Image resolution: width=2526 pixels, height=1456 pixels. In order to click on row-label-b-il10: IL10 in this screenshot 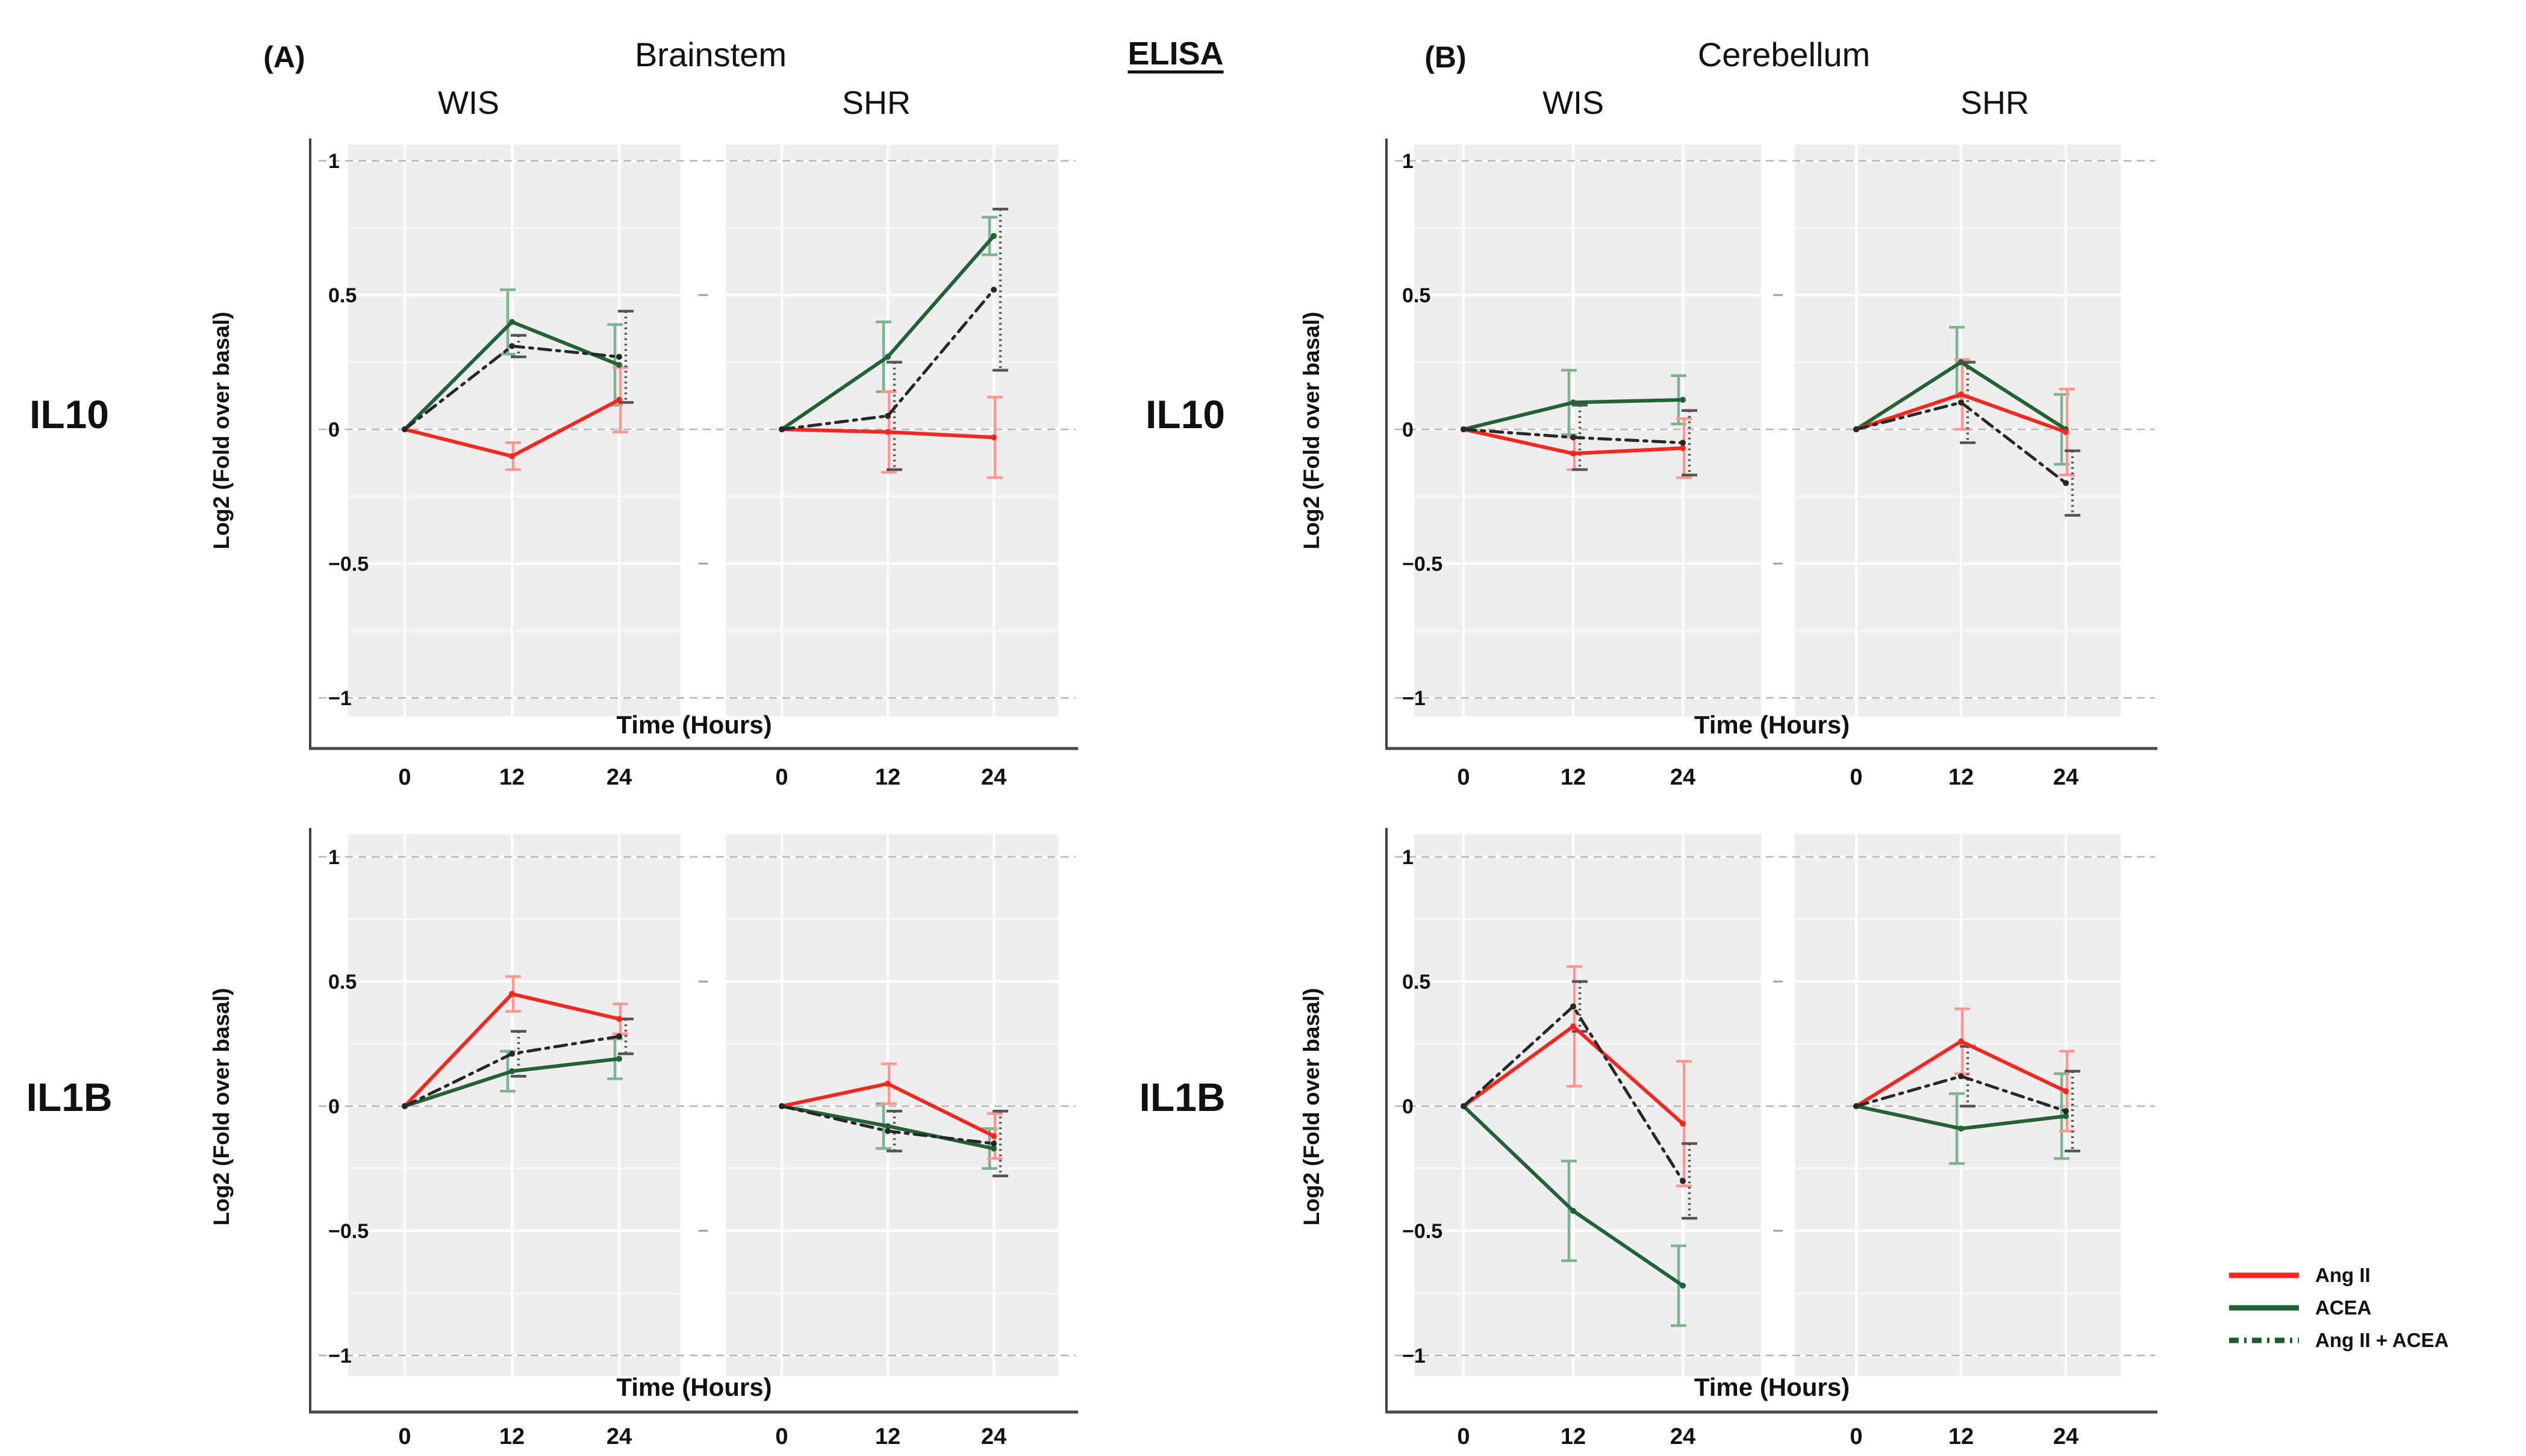, I will do `click(1185, 414)`.